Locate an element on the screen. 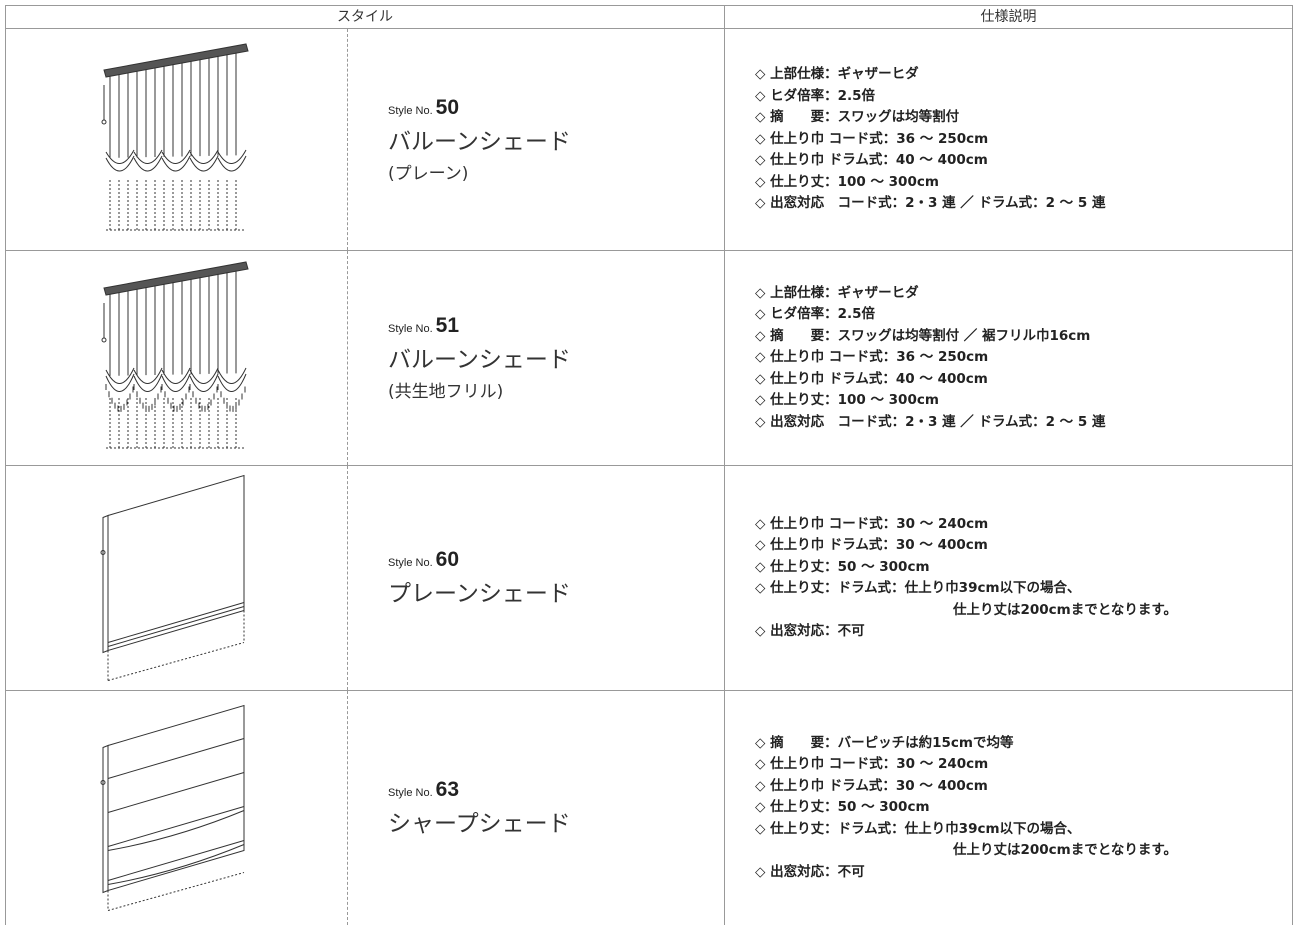 This screenshot has height=925, width=1298. style-number: Style No. 60 is located at coordinates (556, 560).